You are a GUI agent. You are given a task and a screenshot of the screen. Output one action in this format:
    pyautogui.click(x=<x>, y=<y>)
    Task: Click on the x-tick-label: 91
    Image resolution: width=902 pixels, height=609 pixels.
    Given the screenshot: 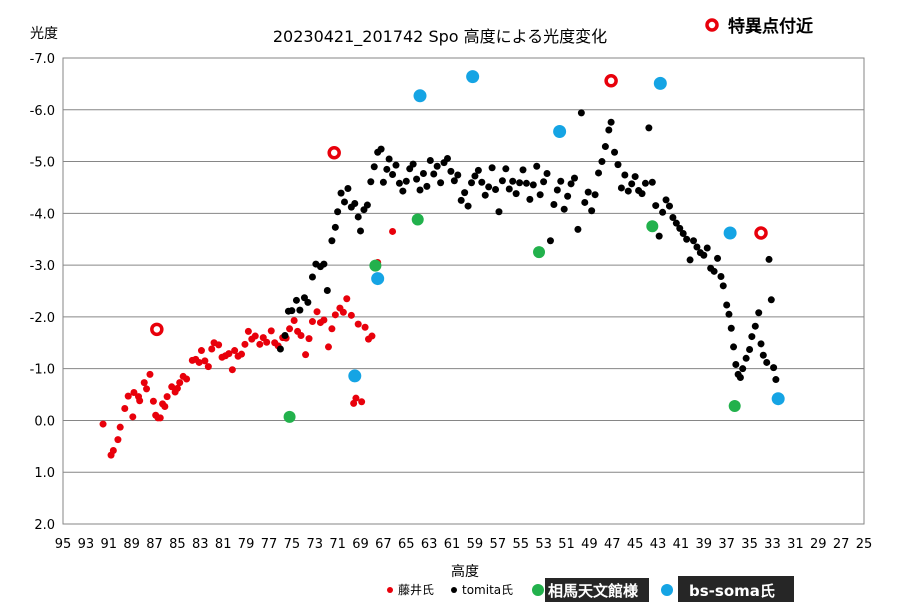 What is the action you would take?
    pyautogui.click(x=108, y=544)
    